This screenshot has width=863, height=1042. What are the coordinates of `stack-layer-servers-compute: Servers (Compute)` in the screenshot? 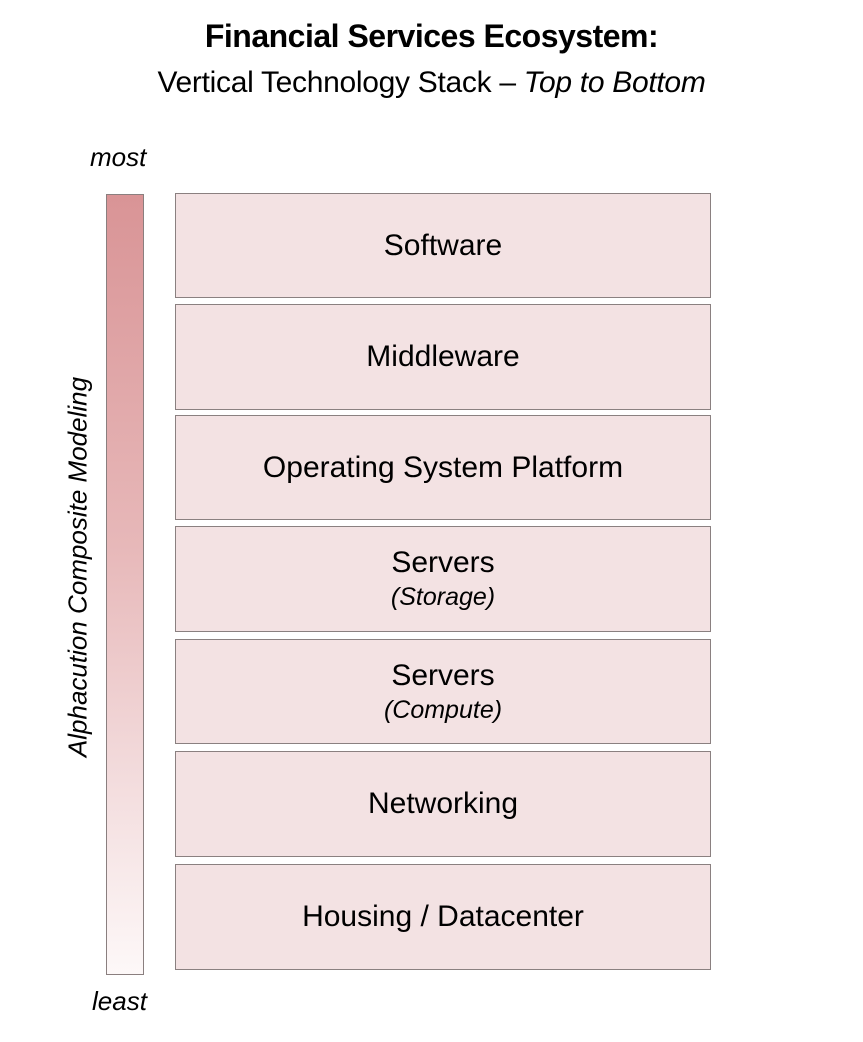 It's located at (443, 691).